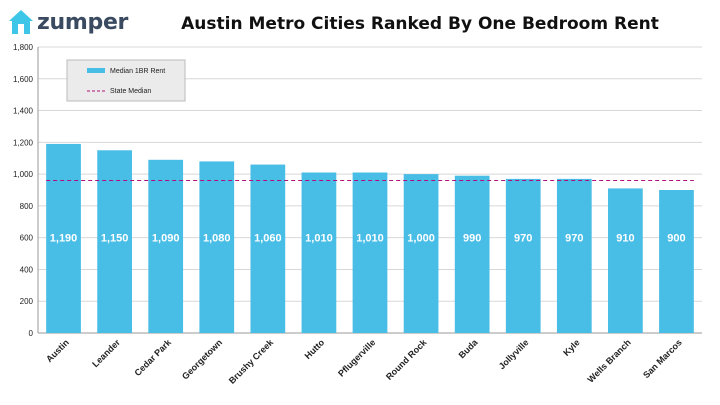 The height and width of the screenshot is (405, 720). Describe the element at coordinates (625, 239) in the screenshot. I see `bar-data-label: 910` at that location.